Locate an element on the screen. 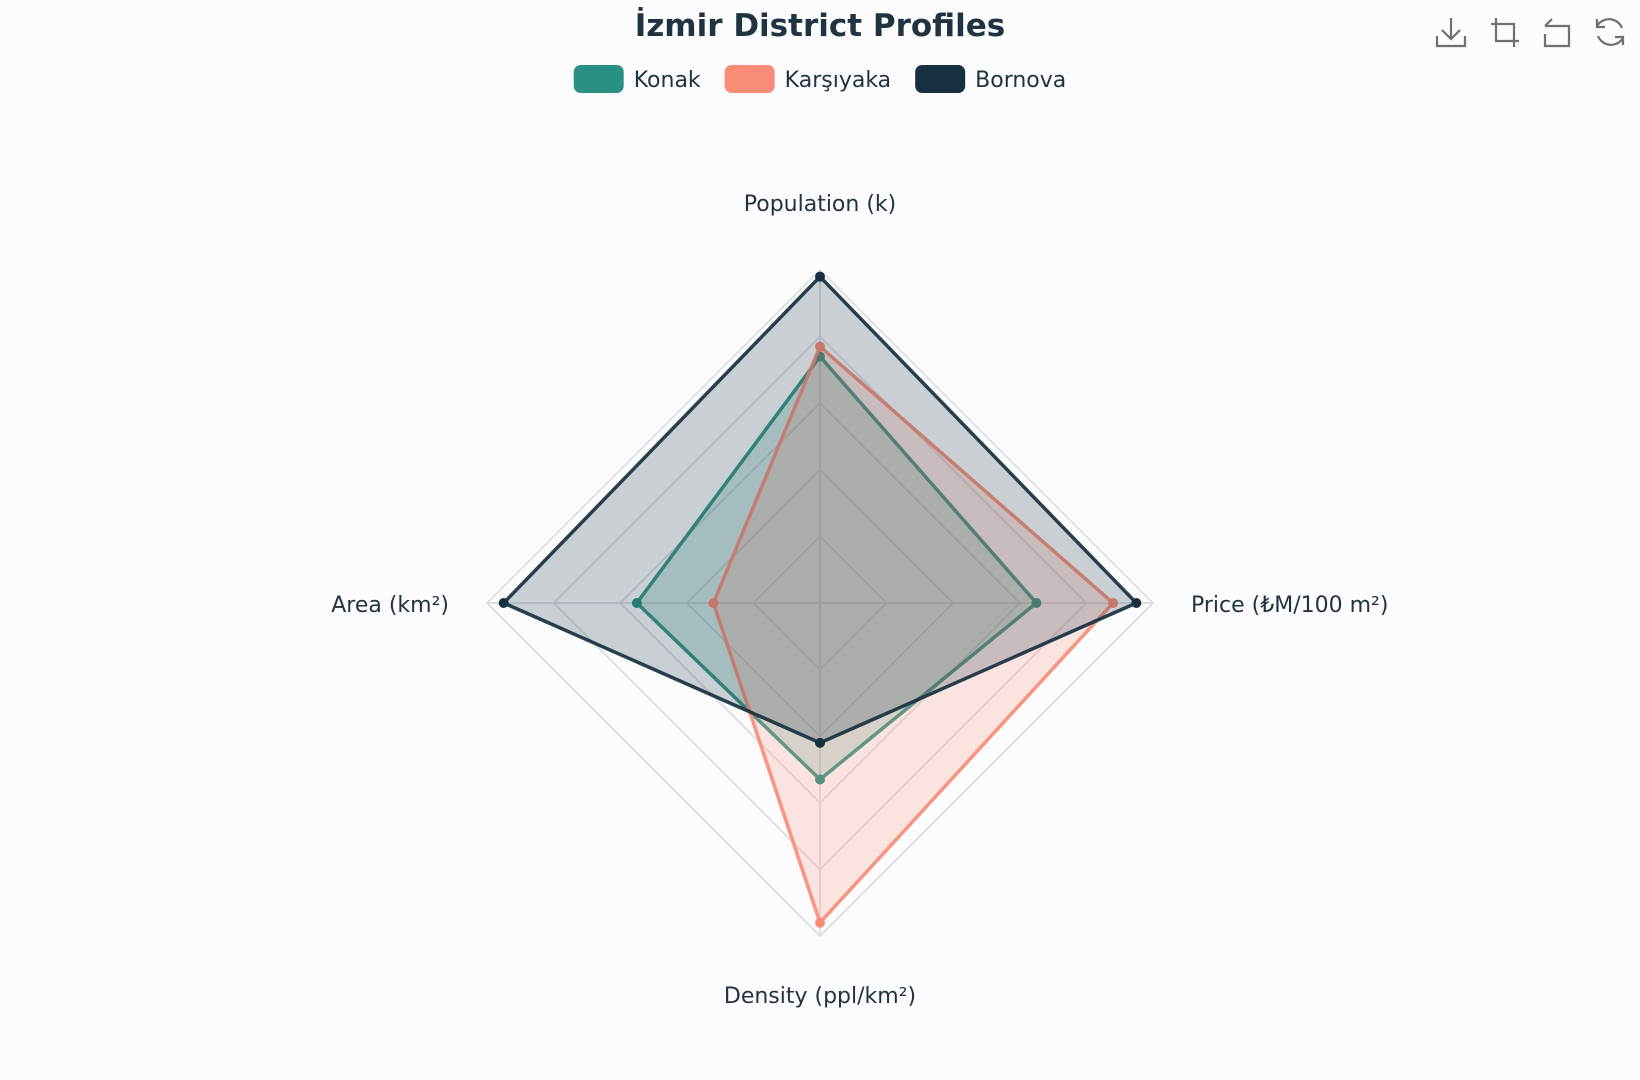  chart-title: İzmir District Profiles is located at coordinates (820, 26).